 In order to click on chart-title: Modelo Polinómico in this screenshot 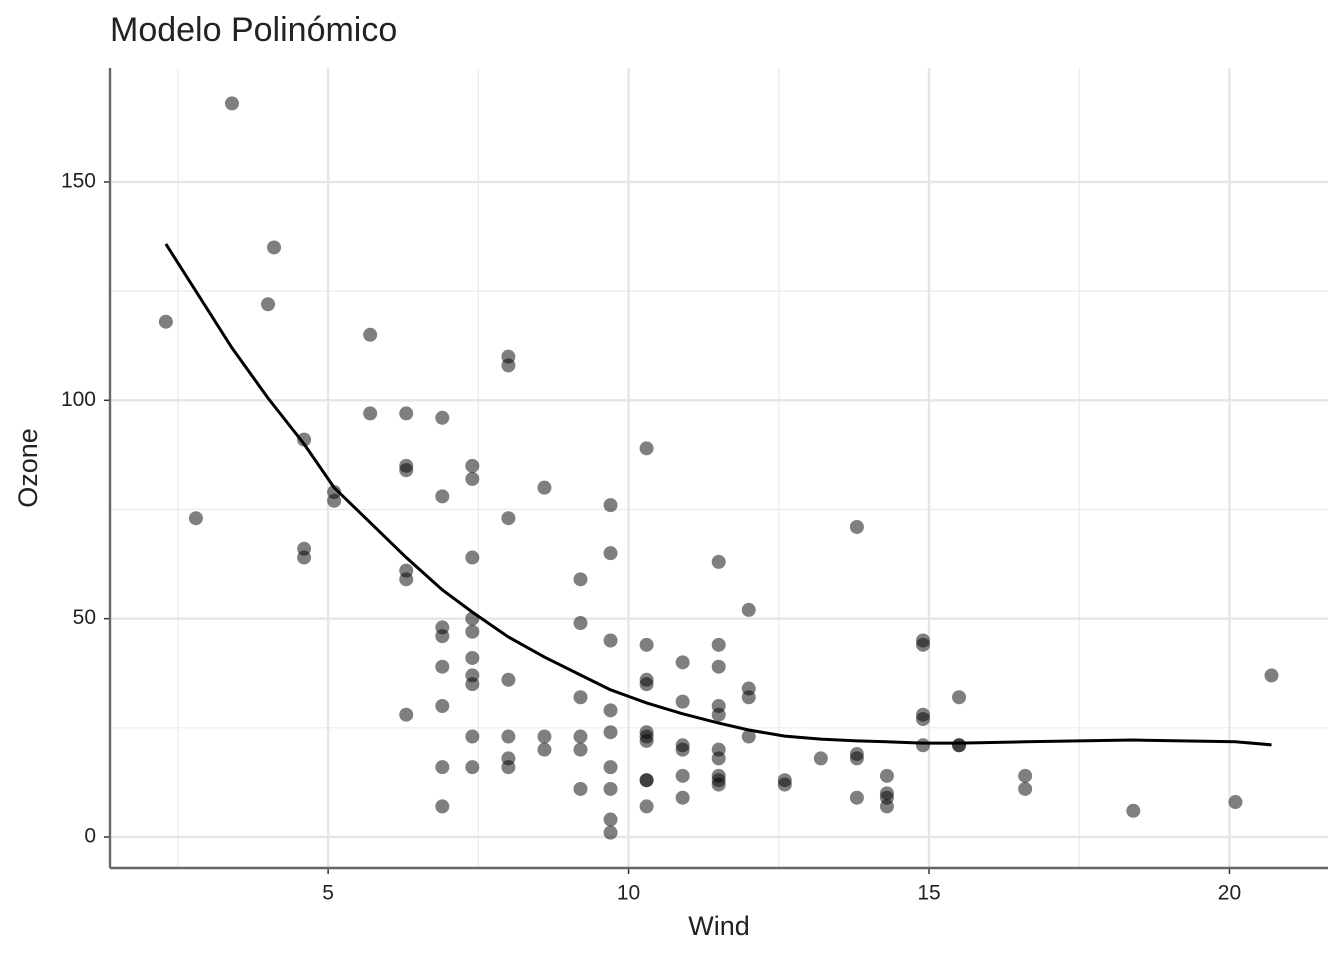, I will do `click(253, 30)`.